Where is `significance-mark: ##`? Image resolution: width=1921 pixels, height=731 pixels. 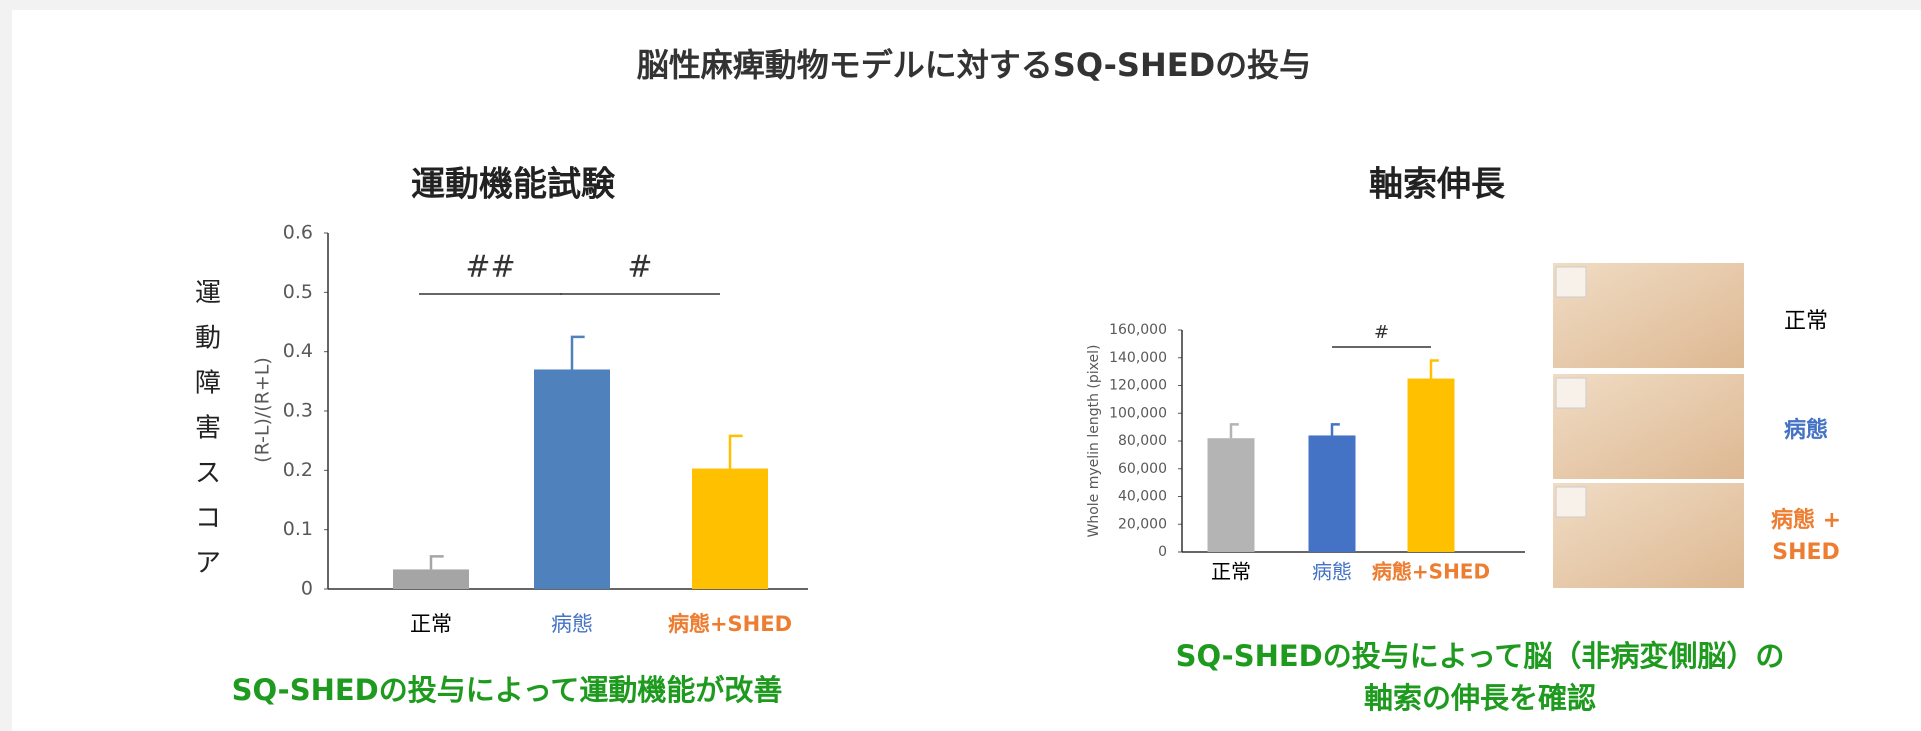 significance-mark: ## is located at coordinates (490, 267).